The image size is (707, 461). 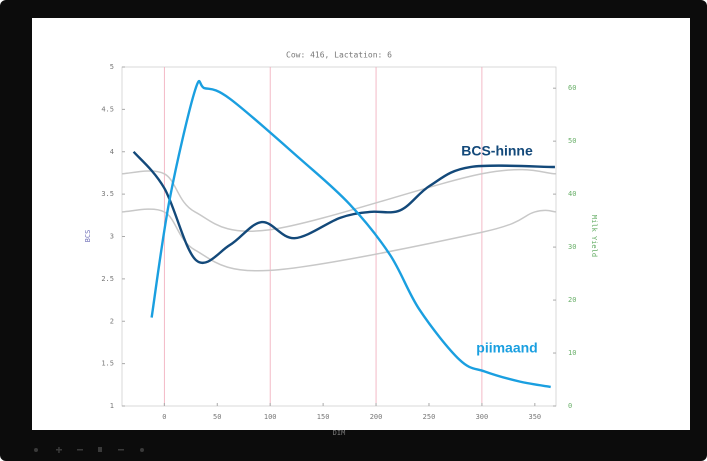 What do you see at coordinates (506, 348) in the screenshot?
I see `series-label: piimaand` at bounding box center [506, 348].